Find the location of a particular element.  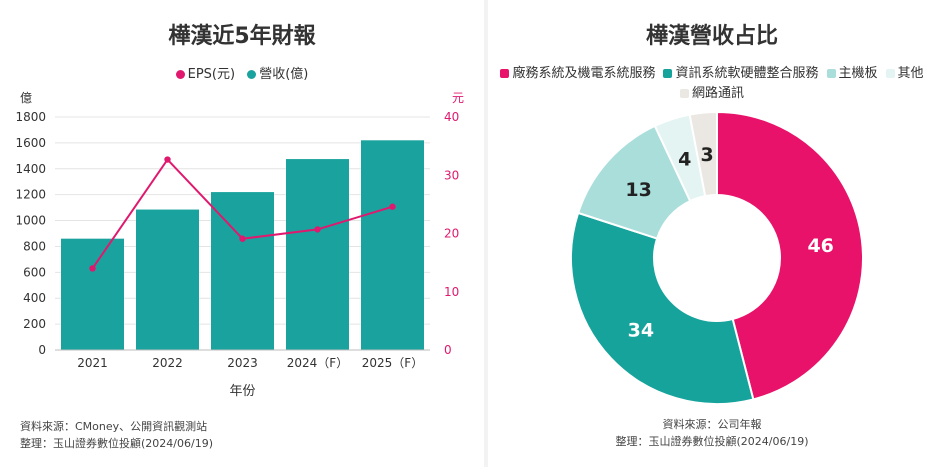

y-tick-label: 800 is located at coordinates (34, 246).